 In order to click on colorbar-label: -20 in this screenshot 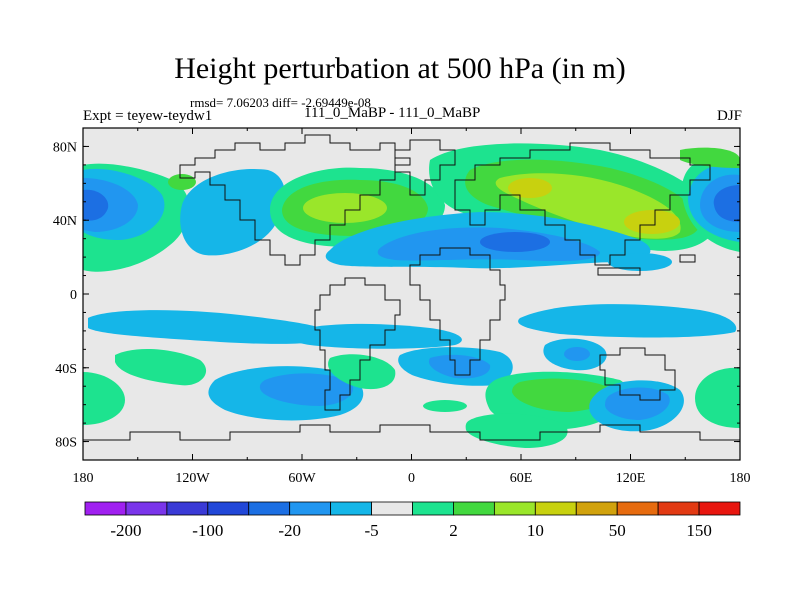, I will do `click(289, 530)`.